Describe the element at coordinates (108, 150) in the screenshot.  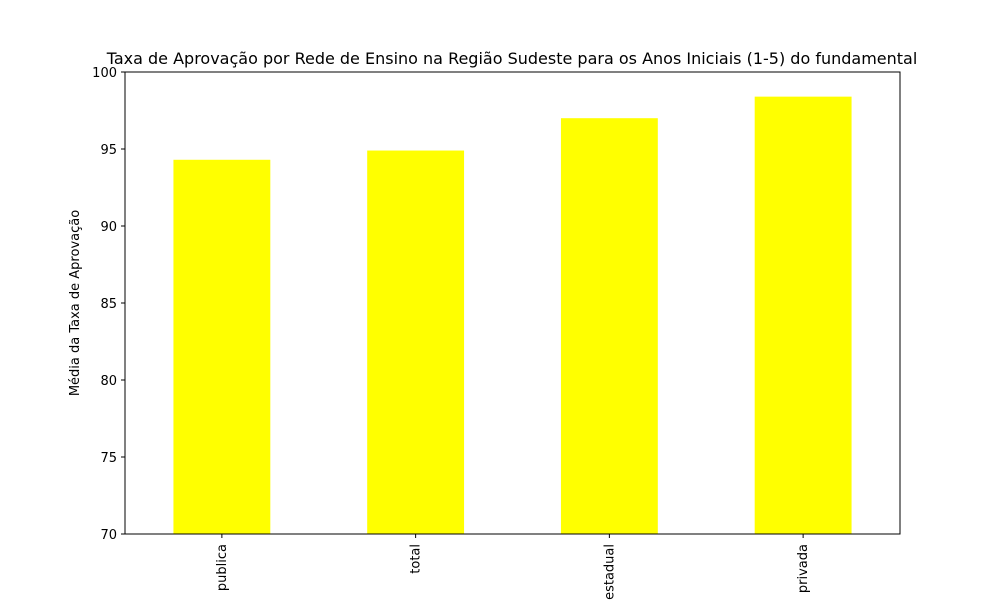
I see `y-tick-label: 95` at that location.